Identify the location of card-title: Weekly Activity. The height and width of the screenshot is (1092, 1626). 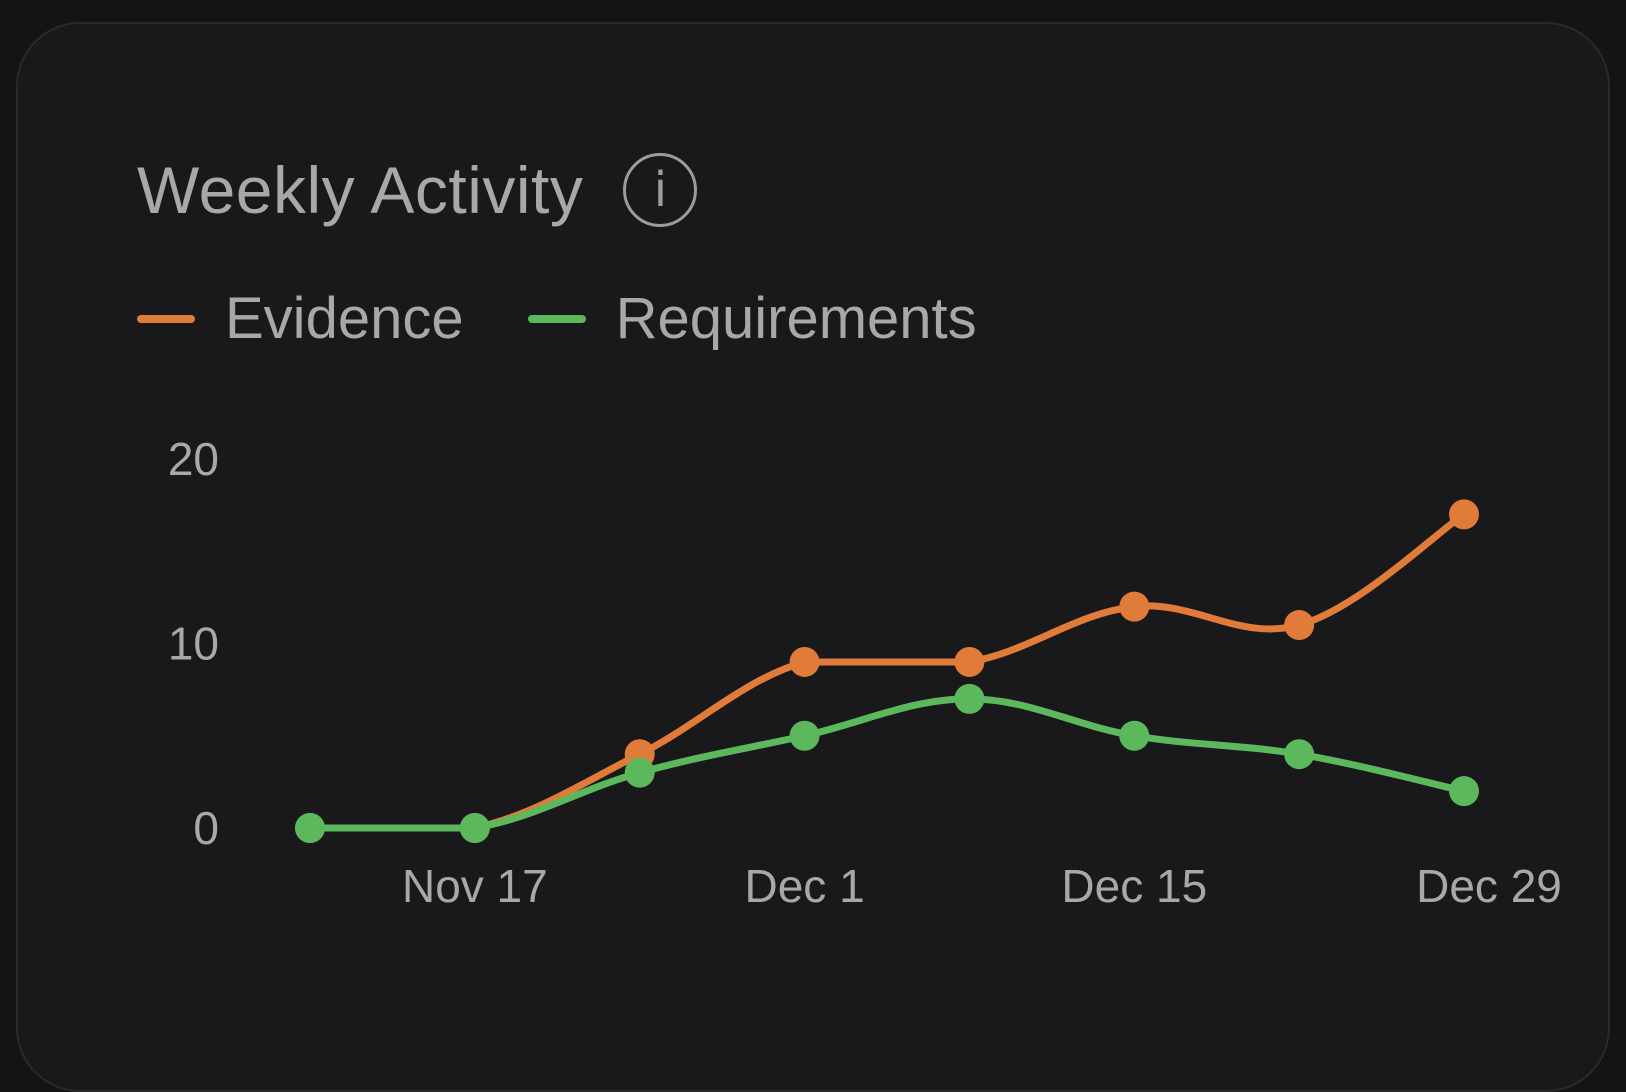
(360, 190).